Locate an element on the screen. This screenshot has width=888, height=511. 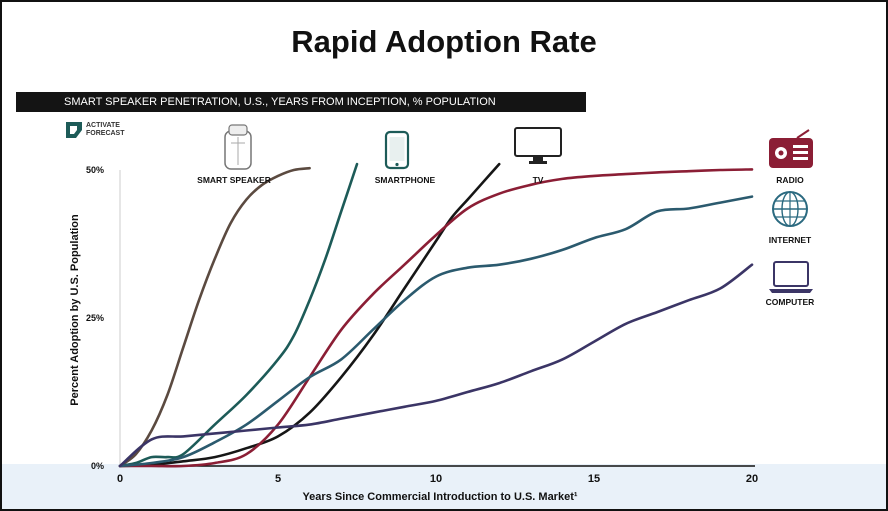
logo-text: ACTIVATE FORECAST is located at coordinates (105, 129).